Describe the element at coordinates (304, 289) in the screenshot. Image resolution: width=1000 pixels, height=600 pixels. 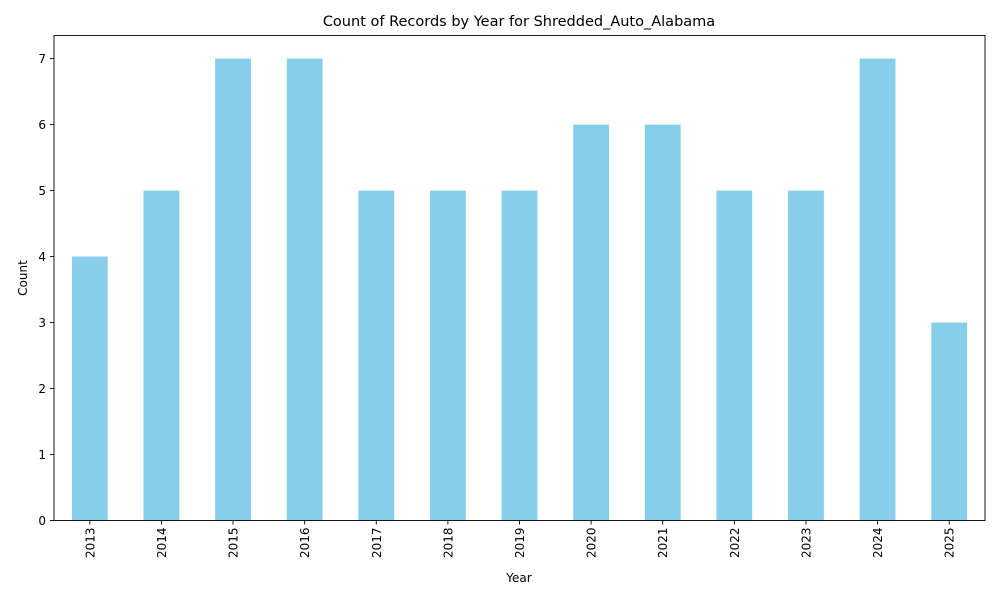
I see `bar-2016` at that location.